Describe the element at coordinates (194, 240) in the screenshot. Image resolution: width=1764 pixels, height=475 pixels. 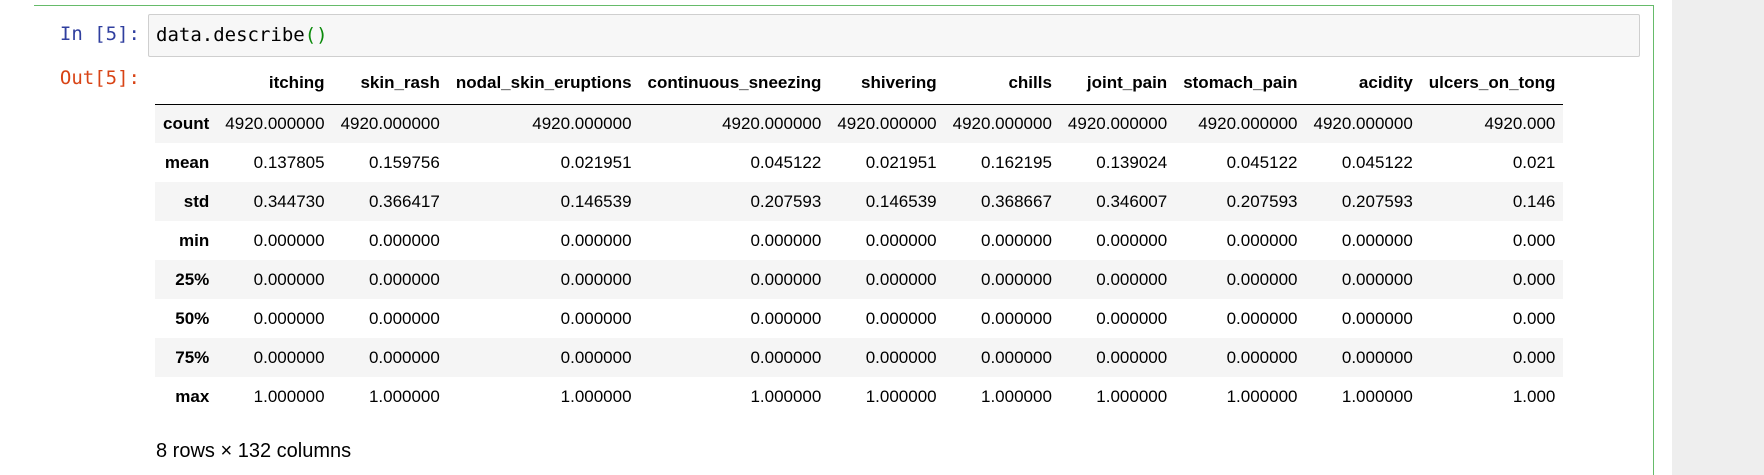
I see `row-label: min` at that location.